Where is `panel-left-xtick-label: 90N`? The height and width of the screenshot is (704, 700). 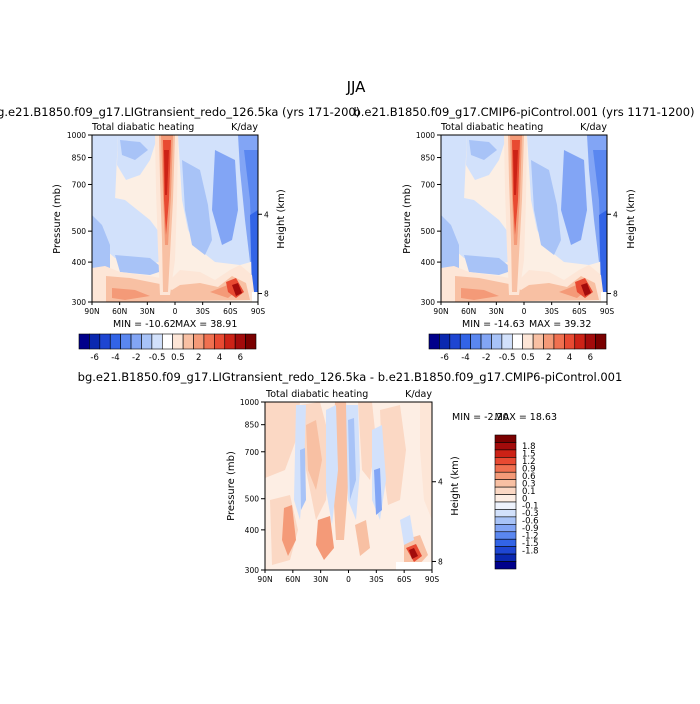
panel-left-xtick-label: 90N is located at coordinates (91, 311).